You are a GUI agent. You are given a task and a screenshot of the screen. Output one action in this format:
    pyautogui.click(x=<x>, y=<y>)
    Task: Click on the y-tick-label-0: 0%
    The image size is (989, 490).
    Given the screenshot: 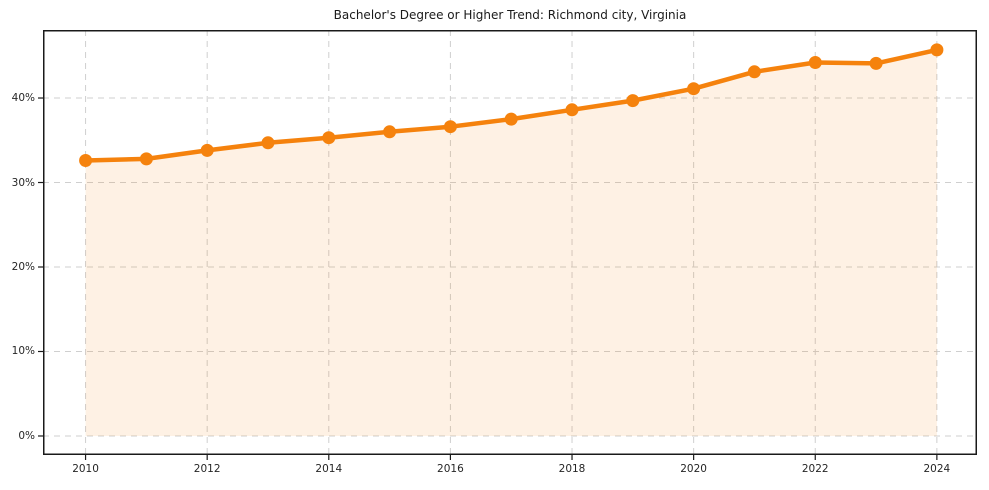 What is the action you would take?
    pyautogui.click(x=26, y=435)
    